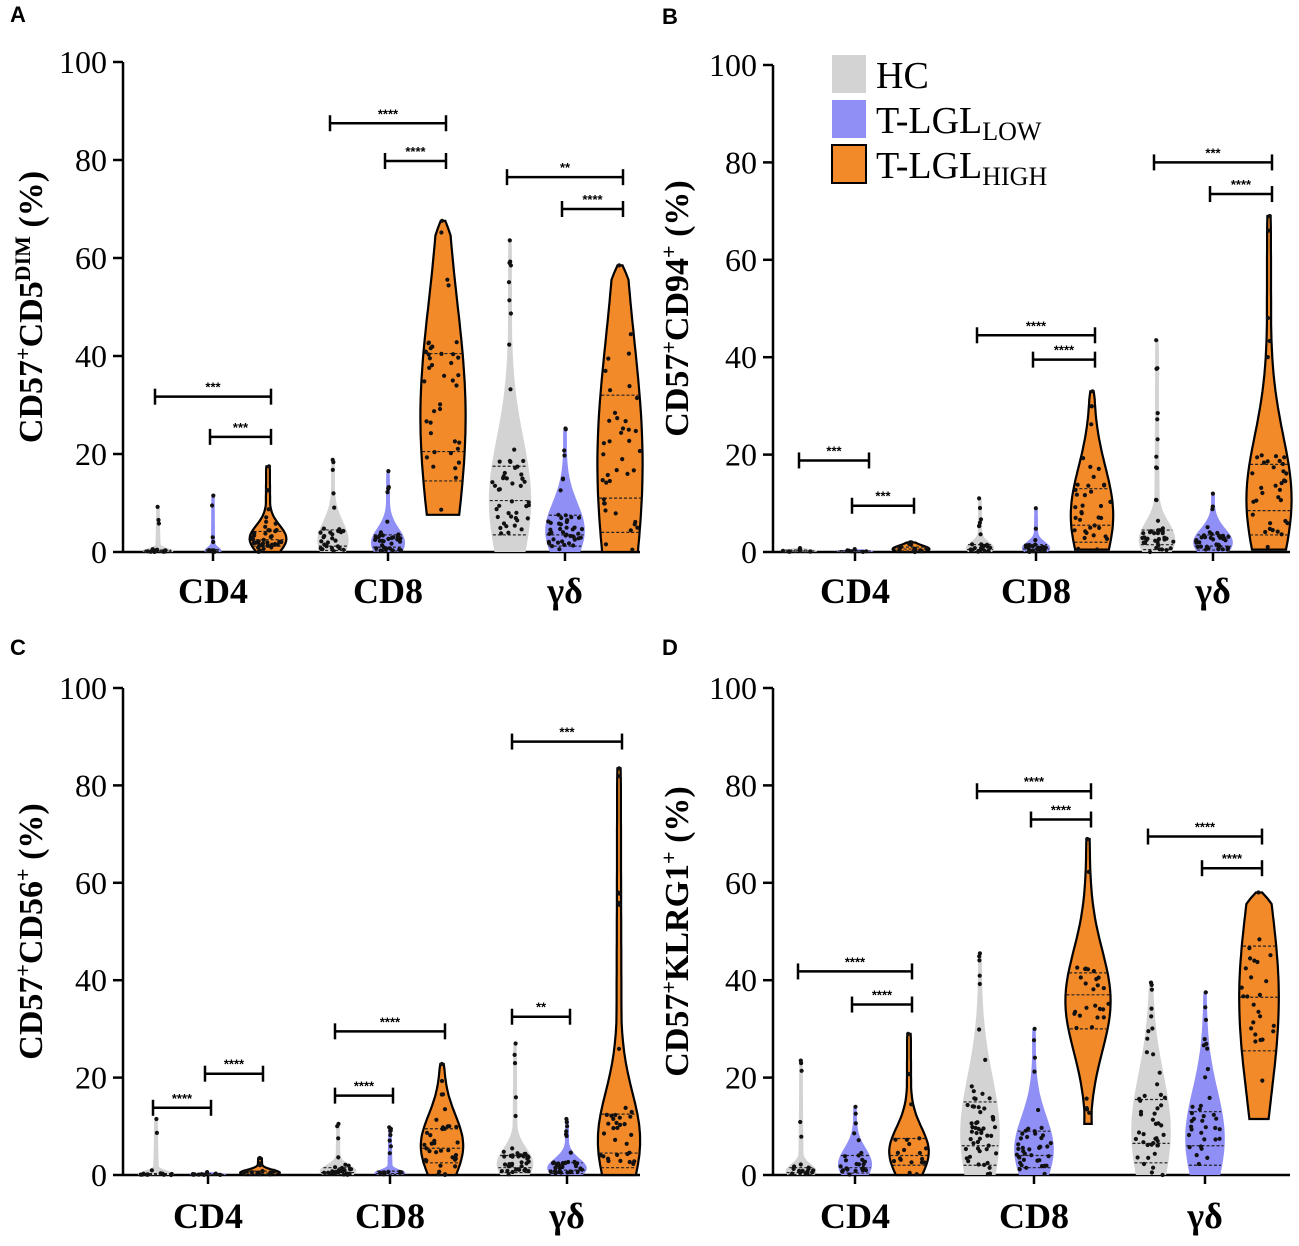  I want to click on significance-bracket: ****, so click(592, 204).